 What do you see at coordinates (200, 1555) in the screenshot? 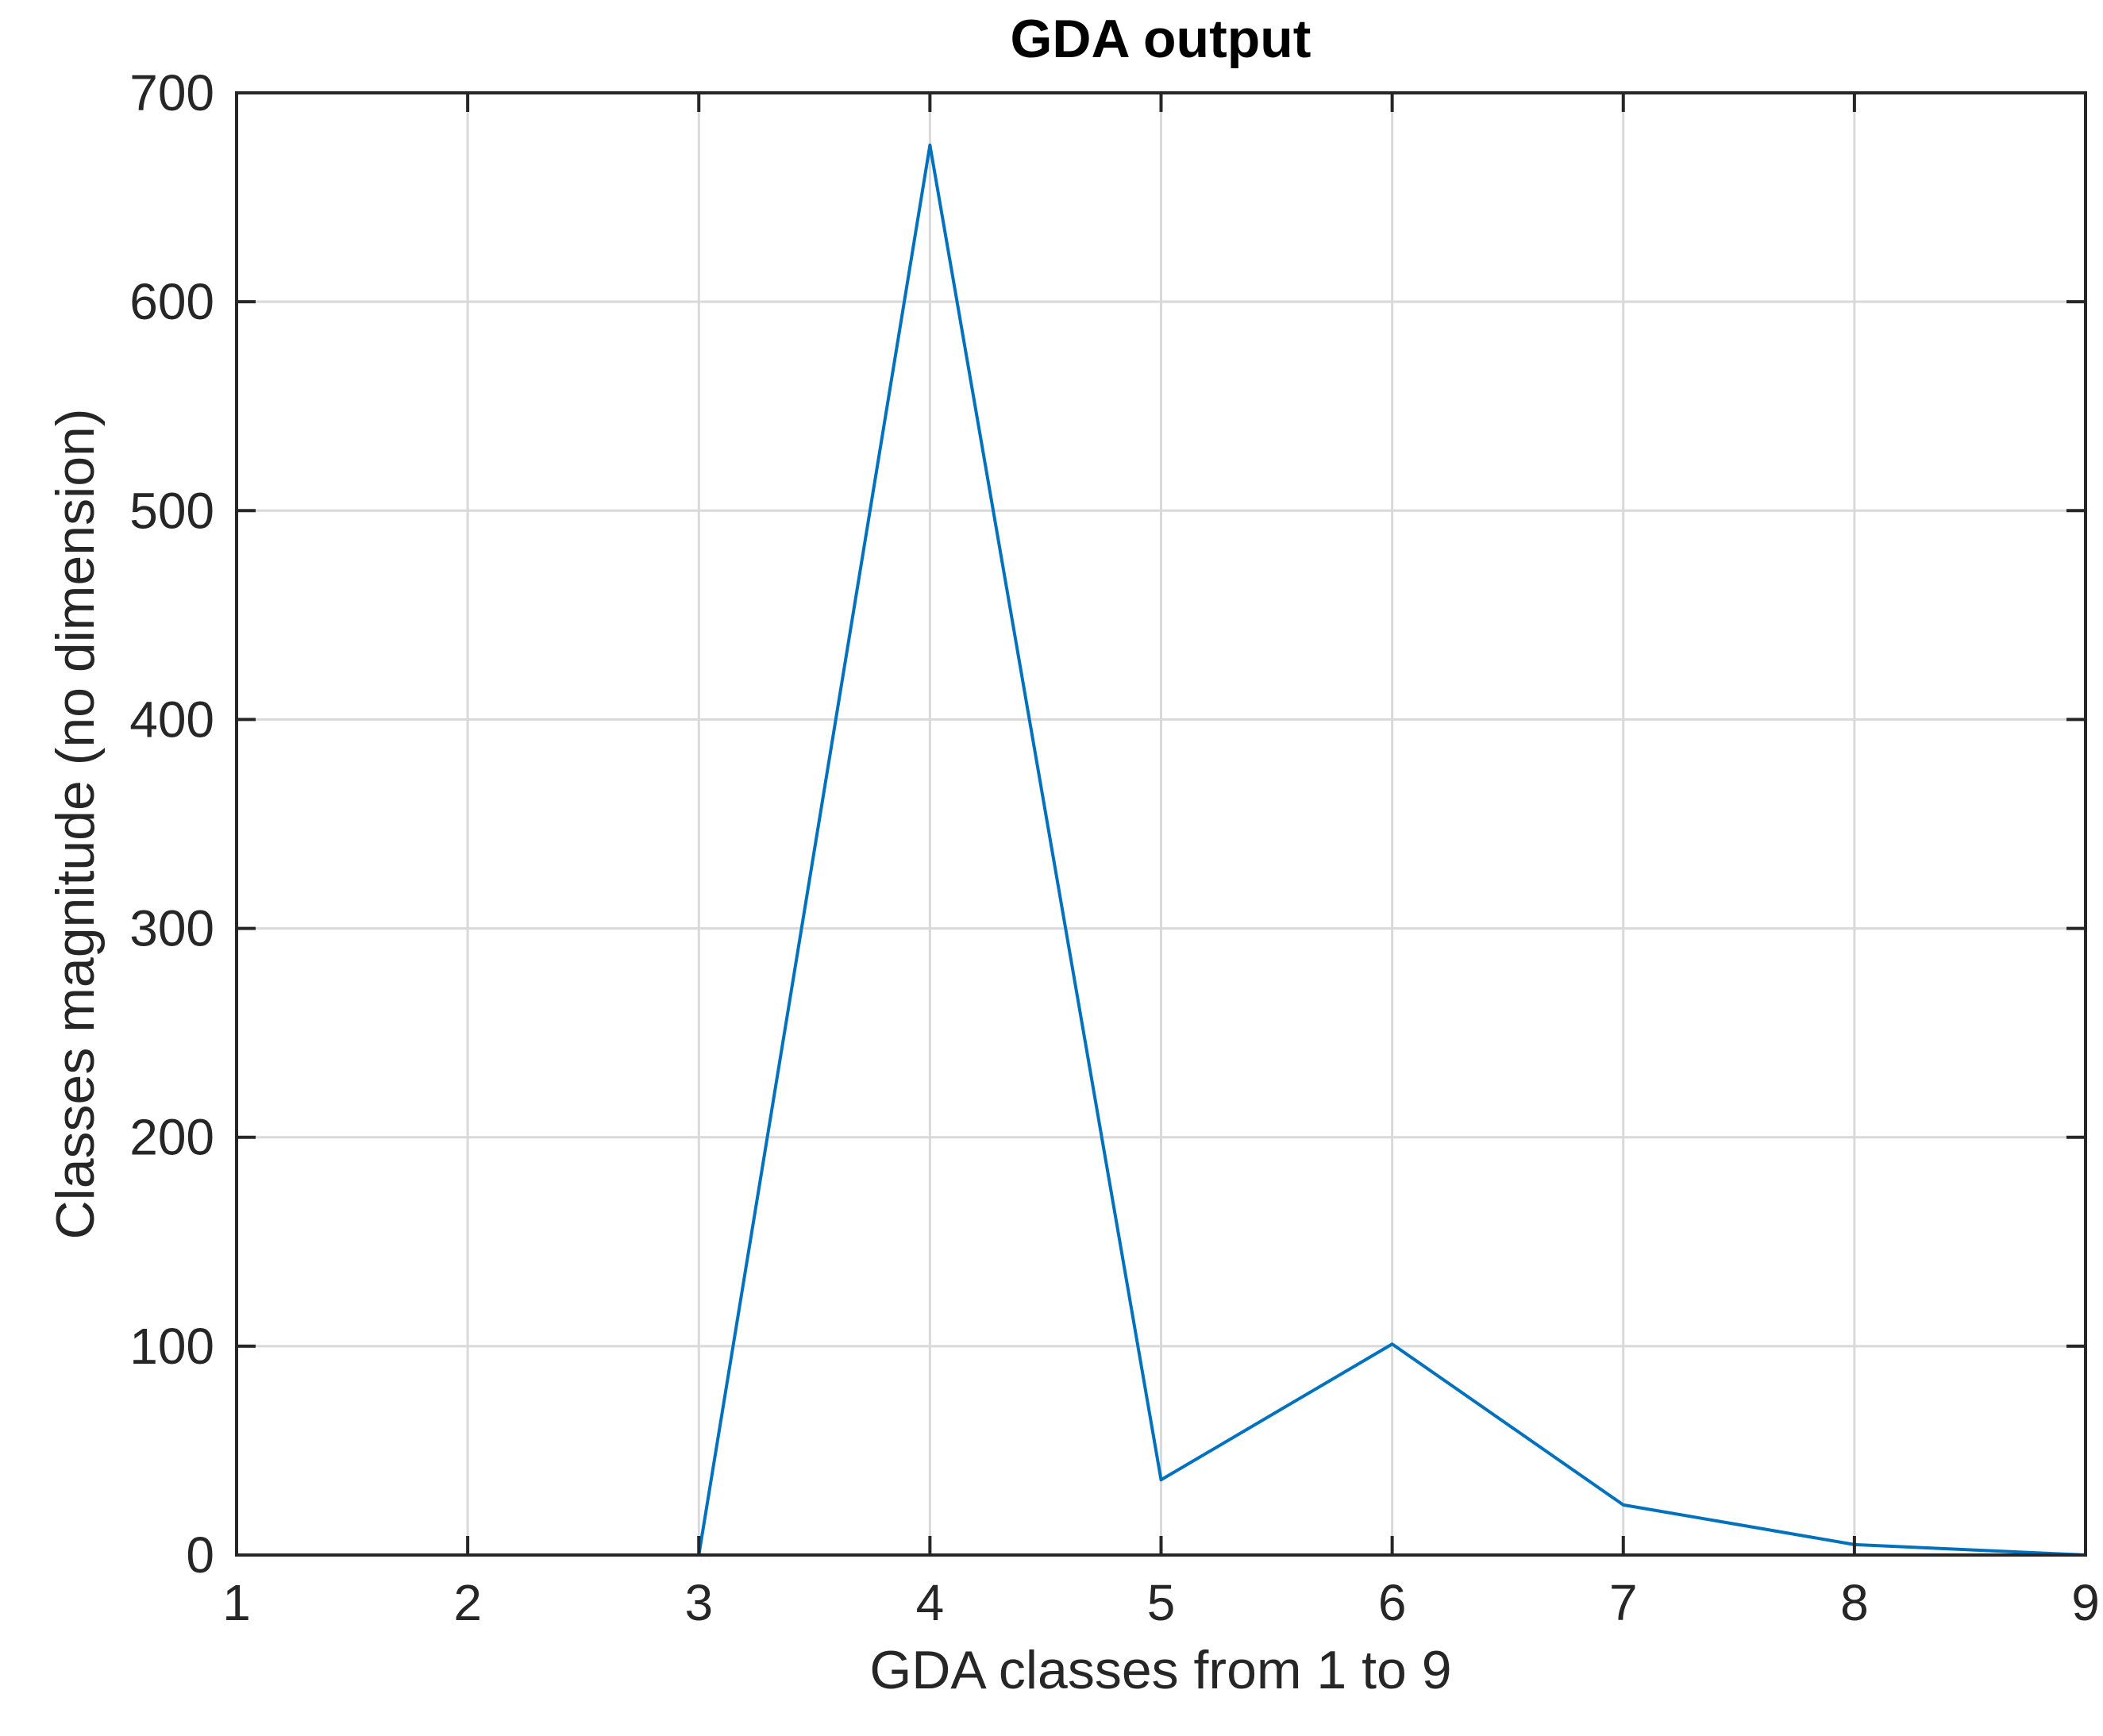
I see `y-tick-label: 0` at bounding box center [200, 1555].